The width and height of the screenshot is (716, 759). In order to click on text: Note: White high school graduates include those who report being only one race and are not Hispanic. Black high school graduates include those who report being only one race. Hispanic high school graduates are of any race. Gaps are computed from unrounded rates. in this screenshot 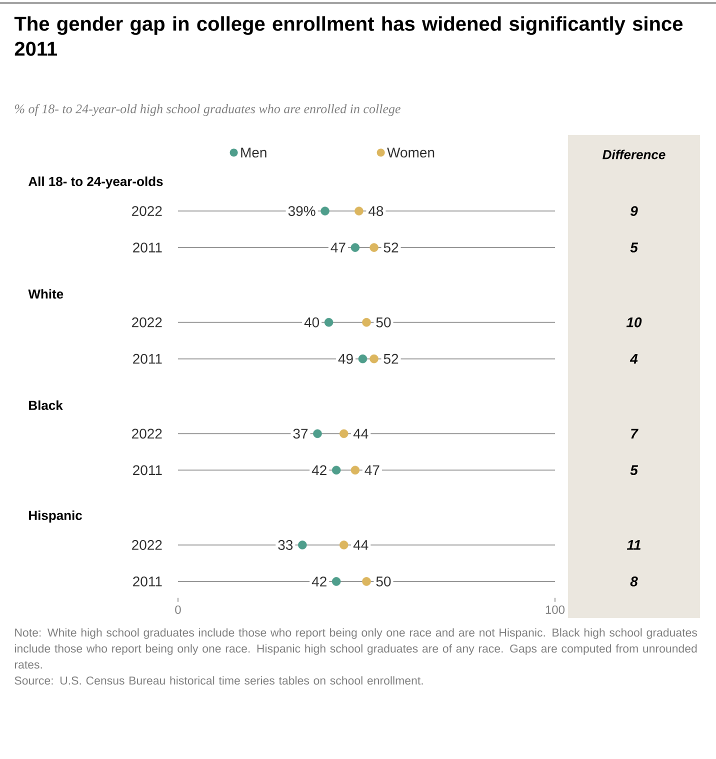, I will do `click(356, 648)`.